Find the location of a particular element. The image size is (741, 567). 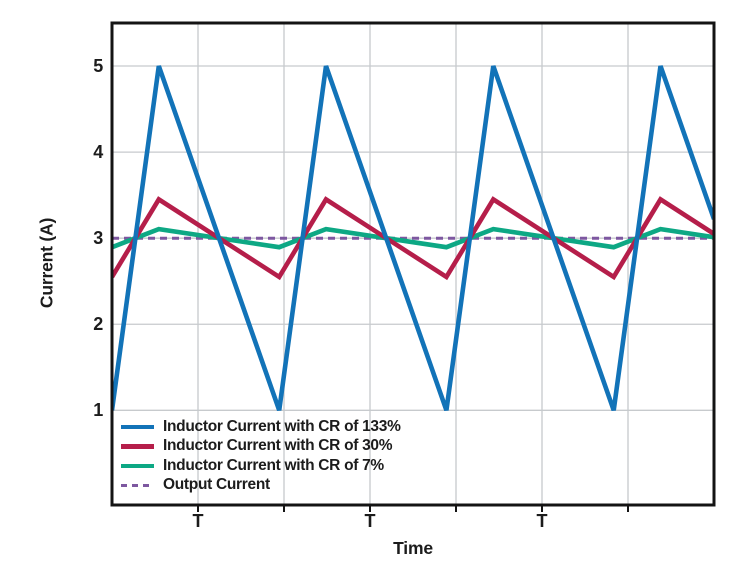

legend-item: Inductor Current with CR of 30% is located at coordinates (261, 447).